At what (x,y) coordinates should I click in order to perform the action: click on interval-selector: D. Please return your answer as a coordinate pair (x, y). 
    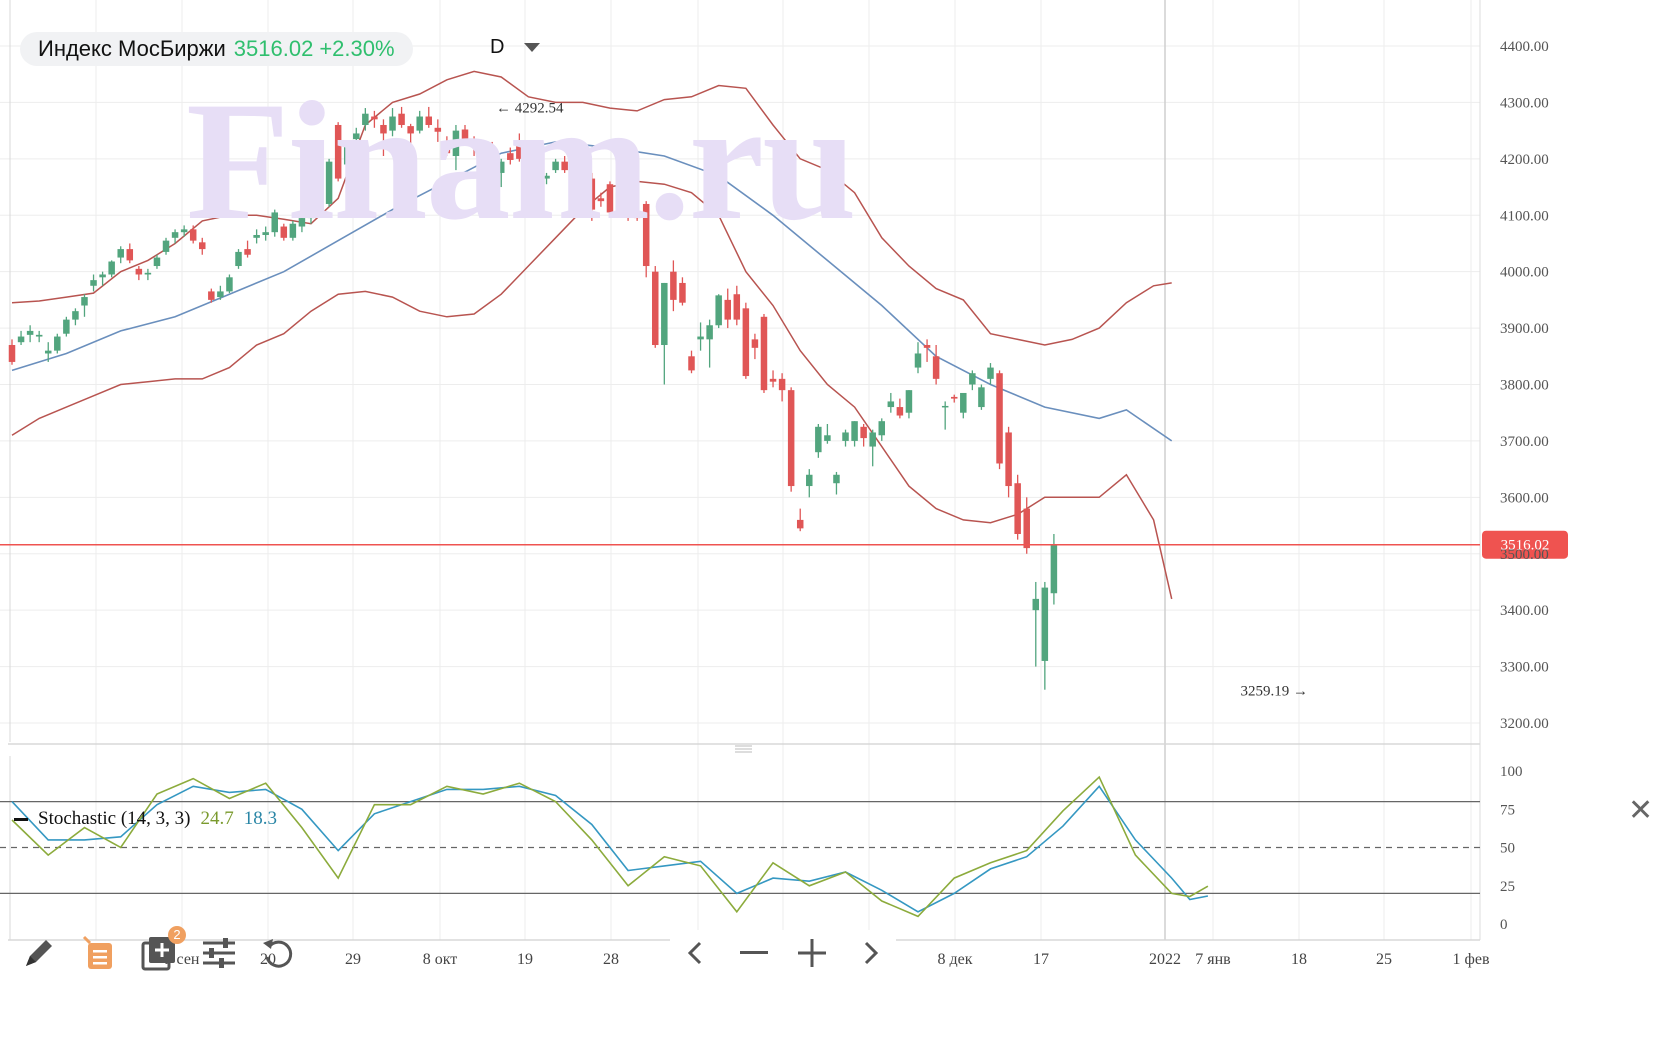
    Looking at the image, I should click on (515, 47).